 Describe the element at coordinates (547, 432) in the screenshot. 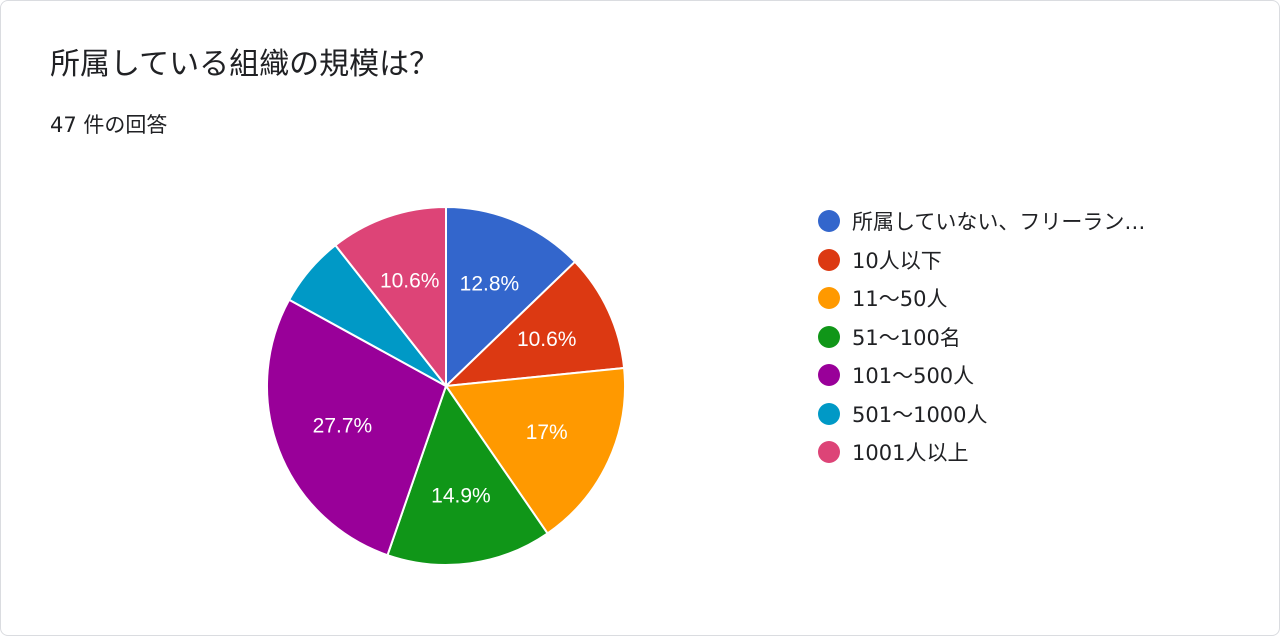

I see `slice-label: 17%` at that location.